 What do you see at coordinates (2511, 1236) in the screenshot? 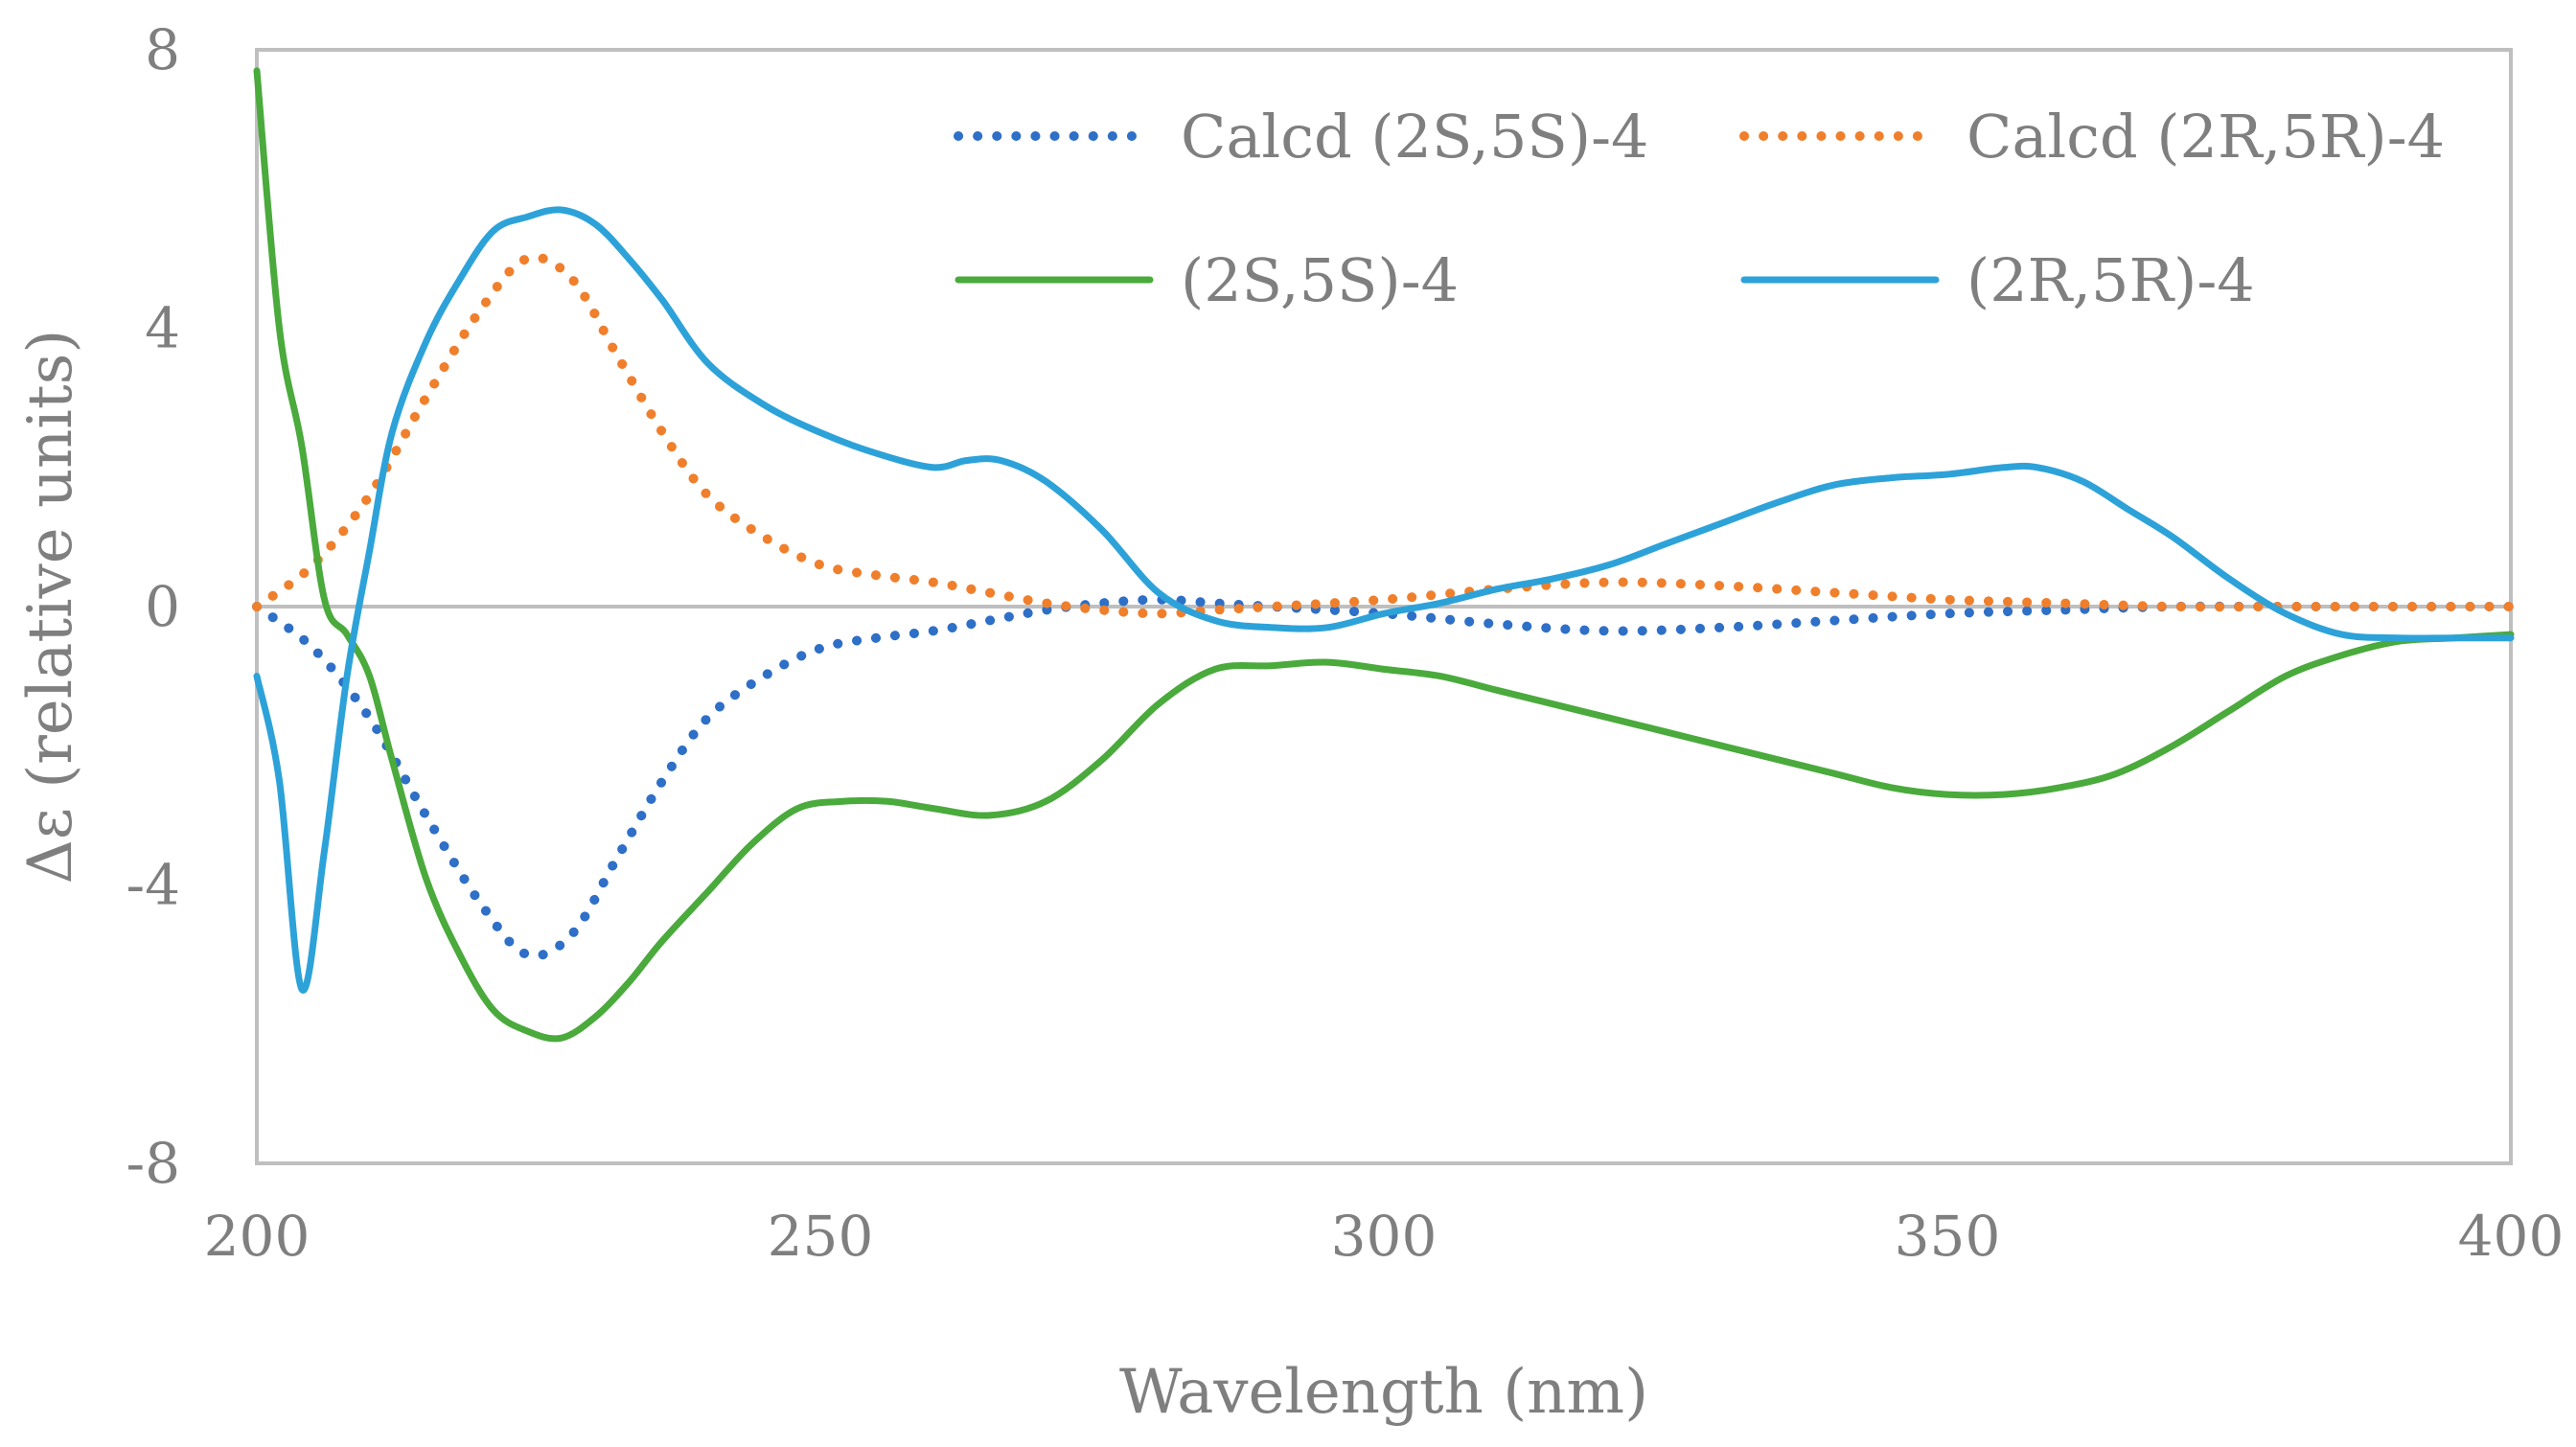
I see `x-tick-label: 400` at bounding box center [2511, 1236].